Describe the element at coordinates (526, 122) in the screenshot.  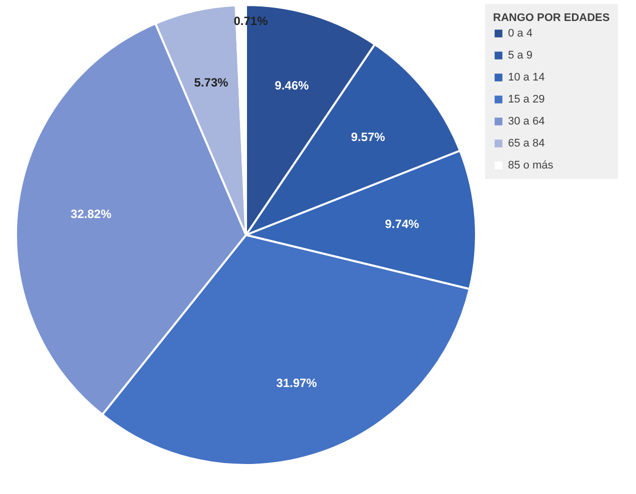
I see `legend-label: 30 a 64` at that location.